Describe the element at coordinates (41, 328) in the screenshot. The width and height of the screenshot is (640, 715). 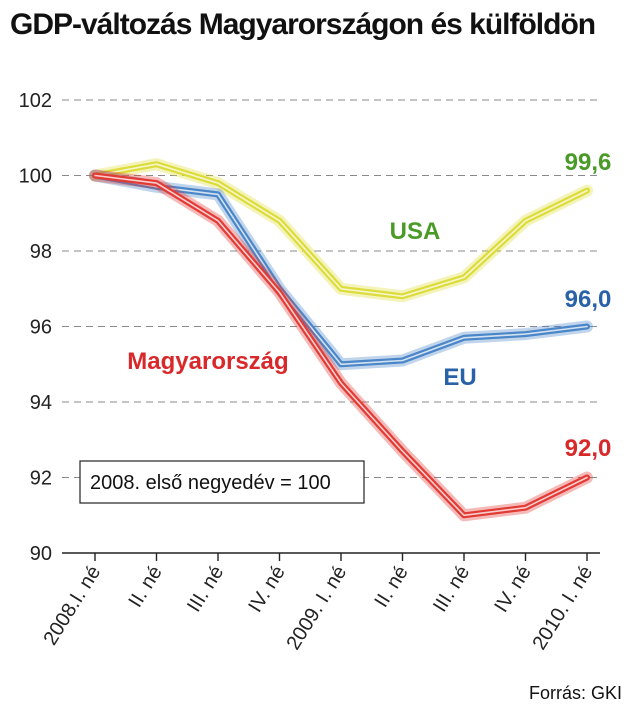
I see `y-tick-label: 96` at that location.